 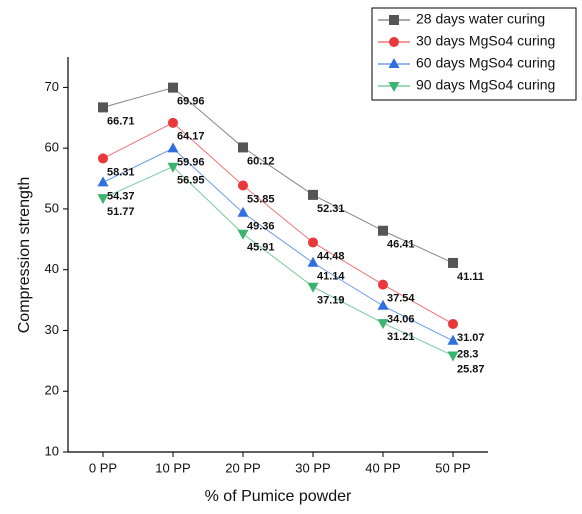 I want to click on y-tick-label: 20, so click(x=52, y=390).